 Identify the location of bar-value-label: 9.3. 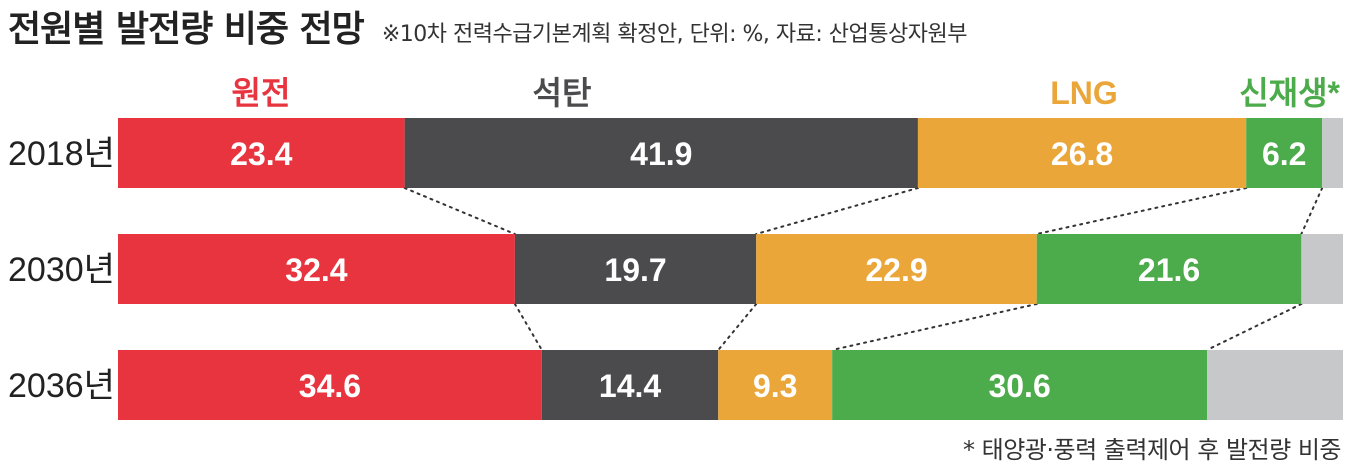
(775, 386).